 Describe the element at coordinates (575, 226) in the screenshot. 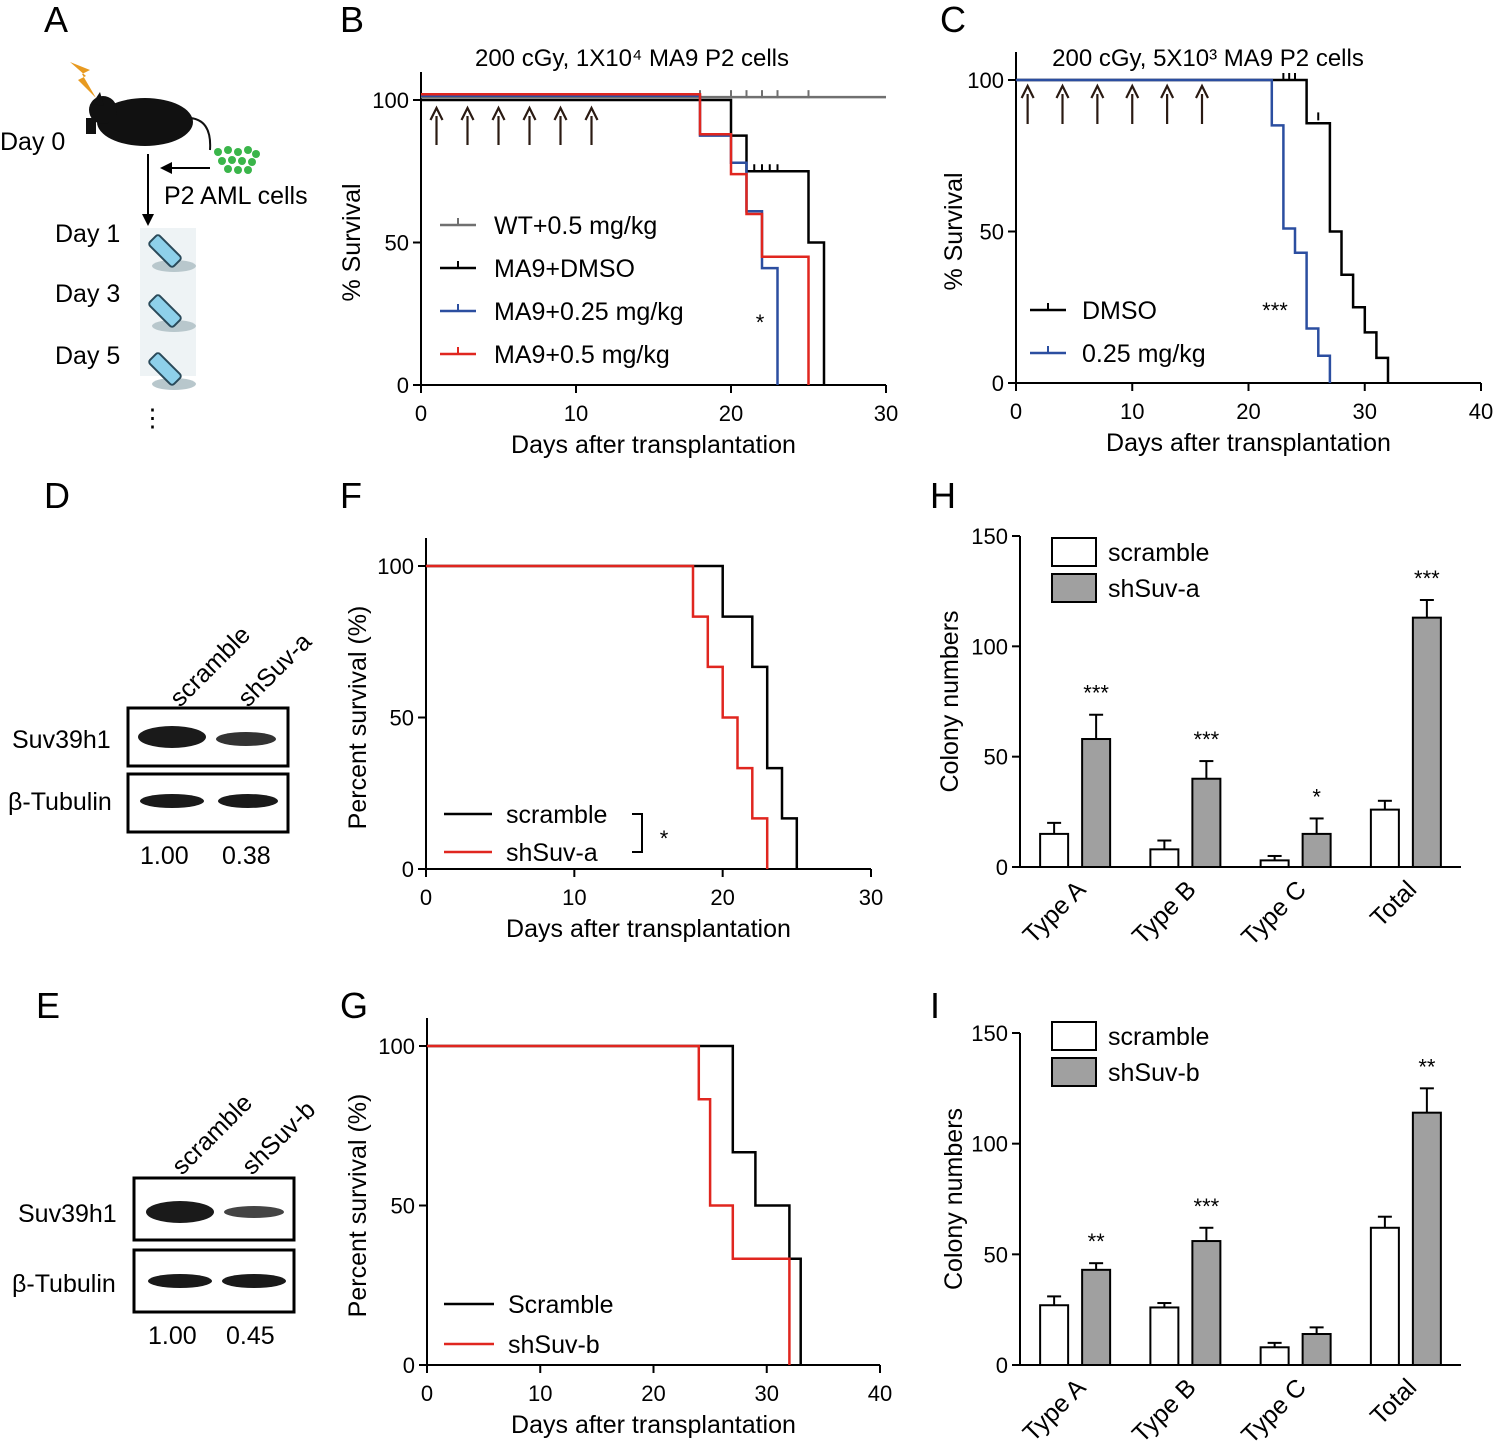

I see `legend-label: WT+0.5 mg/kg` at that location.